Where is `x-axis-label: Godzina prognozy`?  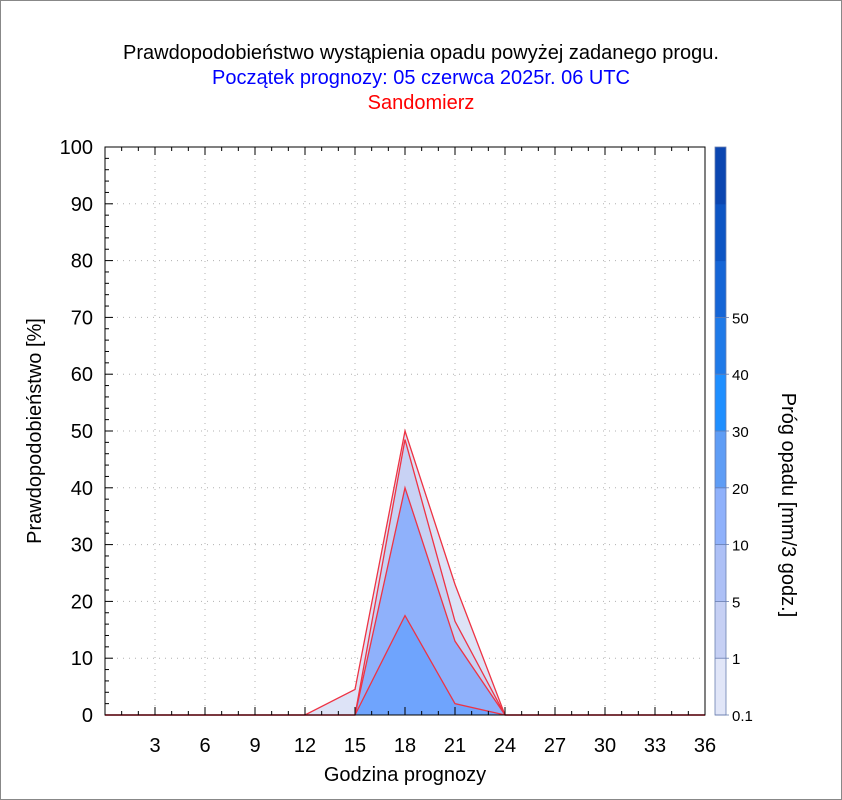
x-axis-label: Godzina prognozy is located at coordinates (405, 775).